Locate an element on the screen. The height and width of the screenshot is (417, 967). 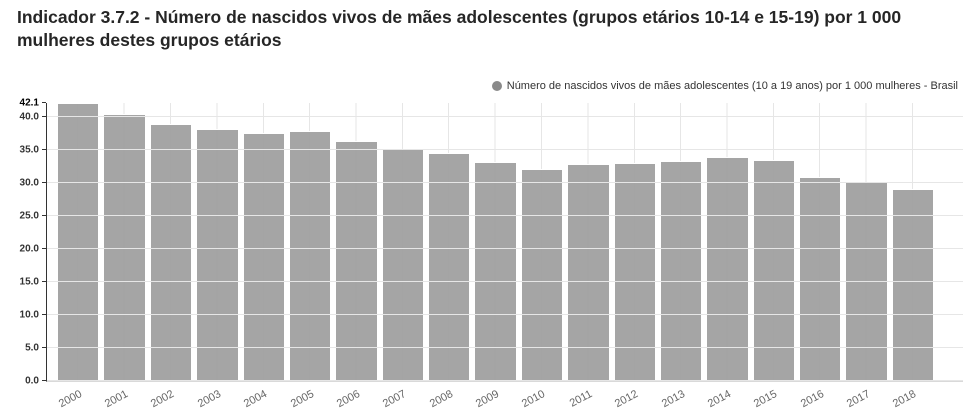
y-axis-label: 10.0 is located at coordinates (29, 315).